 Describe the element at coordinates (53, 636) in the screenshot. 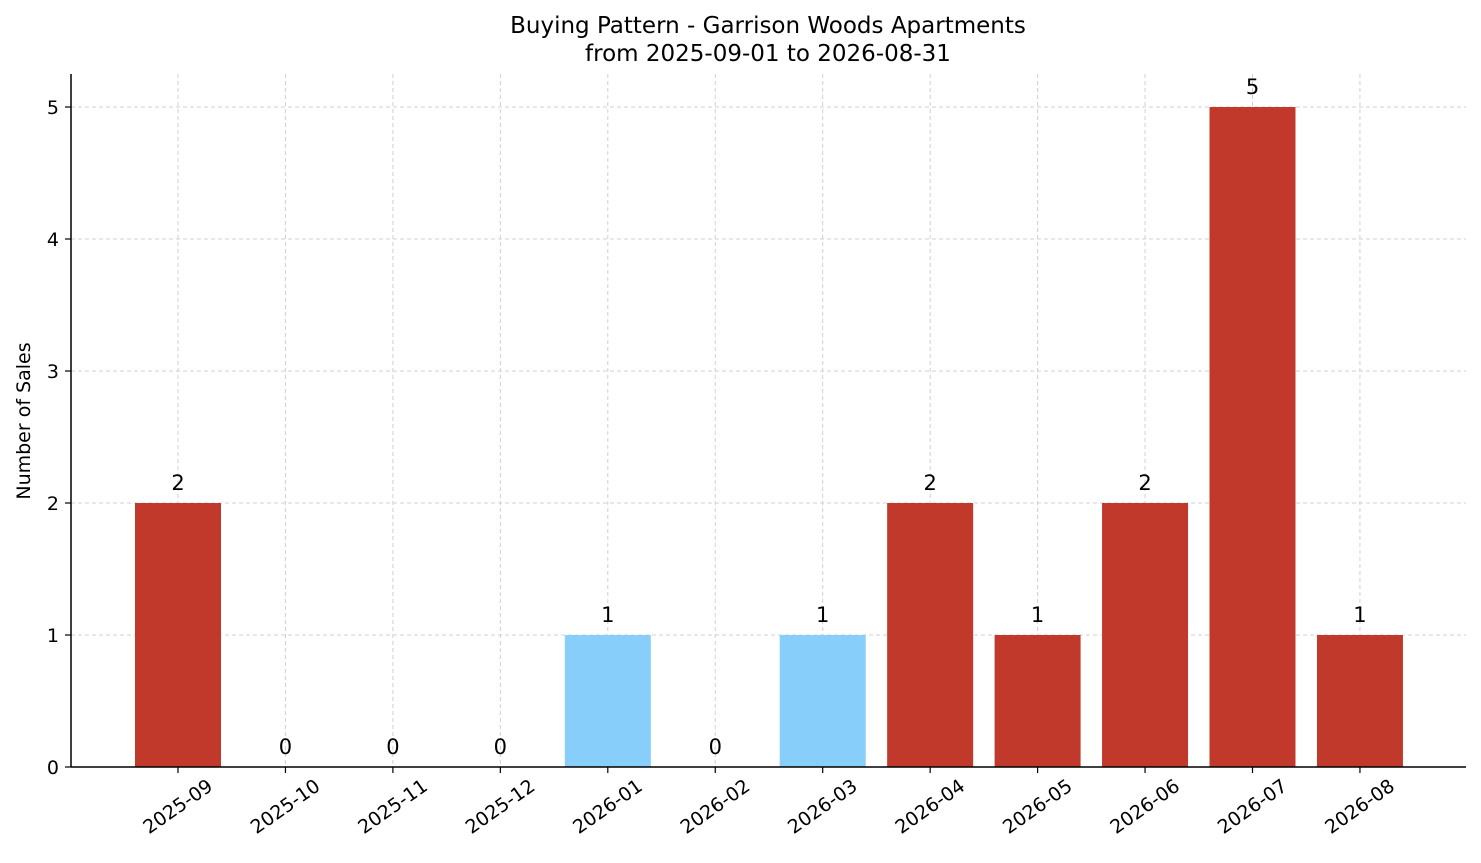

I see `y-tick-label: 1` at that location.